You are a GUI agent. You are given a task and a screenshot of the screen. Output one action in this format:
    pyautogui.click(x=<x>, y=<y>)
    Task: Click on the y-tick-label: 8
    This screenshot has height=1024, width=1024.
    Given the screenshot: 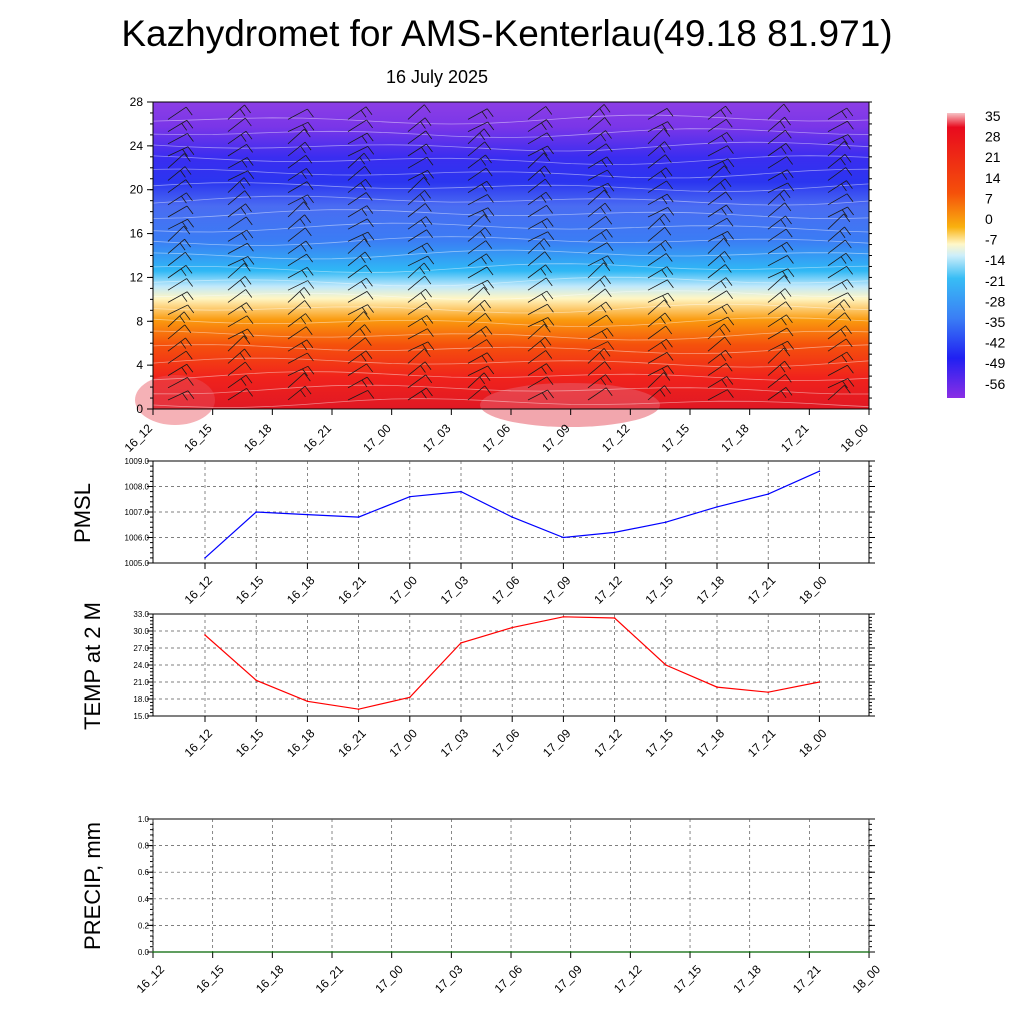 What is the action you would take?
    pyautogui.click(x=139, y=321)
    